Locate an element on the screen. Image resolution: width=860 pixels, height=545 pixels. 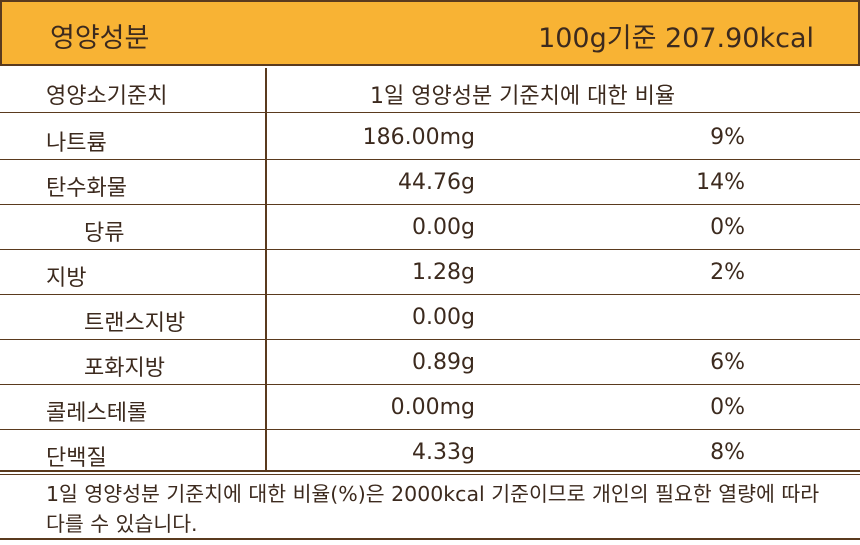
amount: 0.00mg is located at coordinates (432, 407).